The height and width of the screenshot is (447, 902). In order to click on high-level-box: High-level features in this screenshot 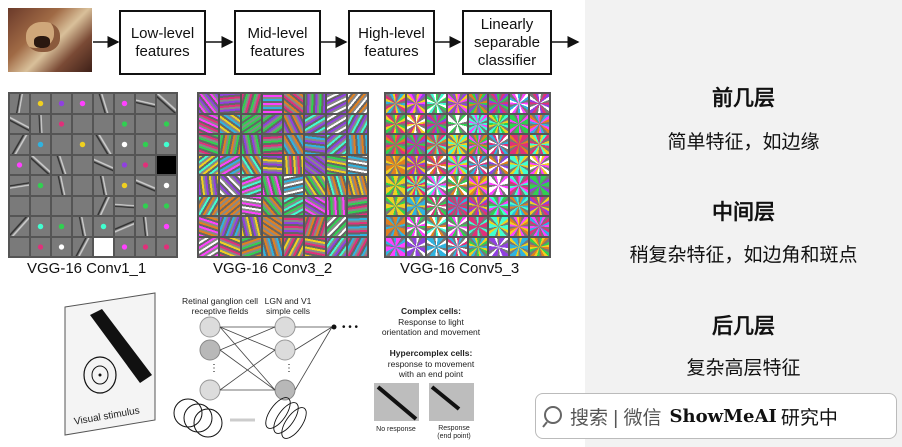, I will do `click(391, 42)`.